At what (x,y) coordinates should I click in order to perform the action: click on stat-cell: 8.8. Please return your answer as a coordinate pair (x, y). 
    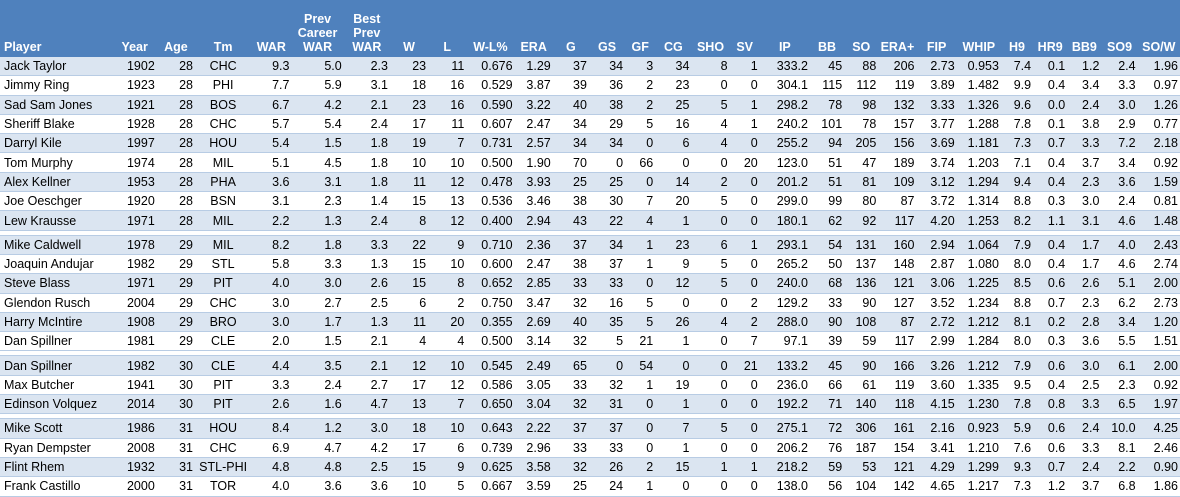
    Looking at the image, I should click on (1017, 303).